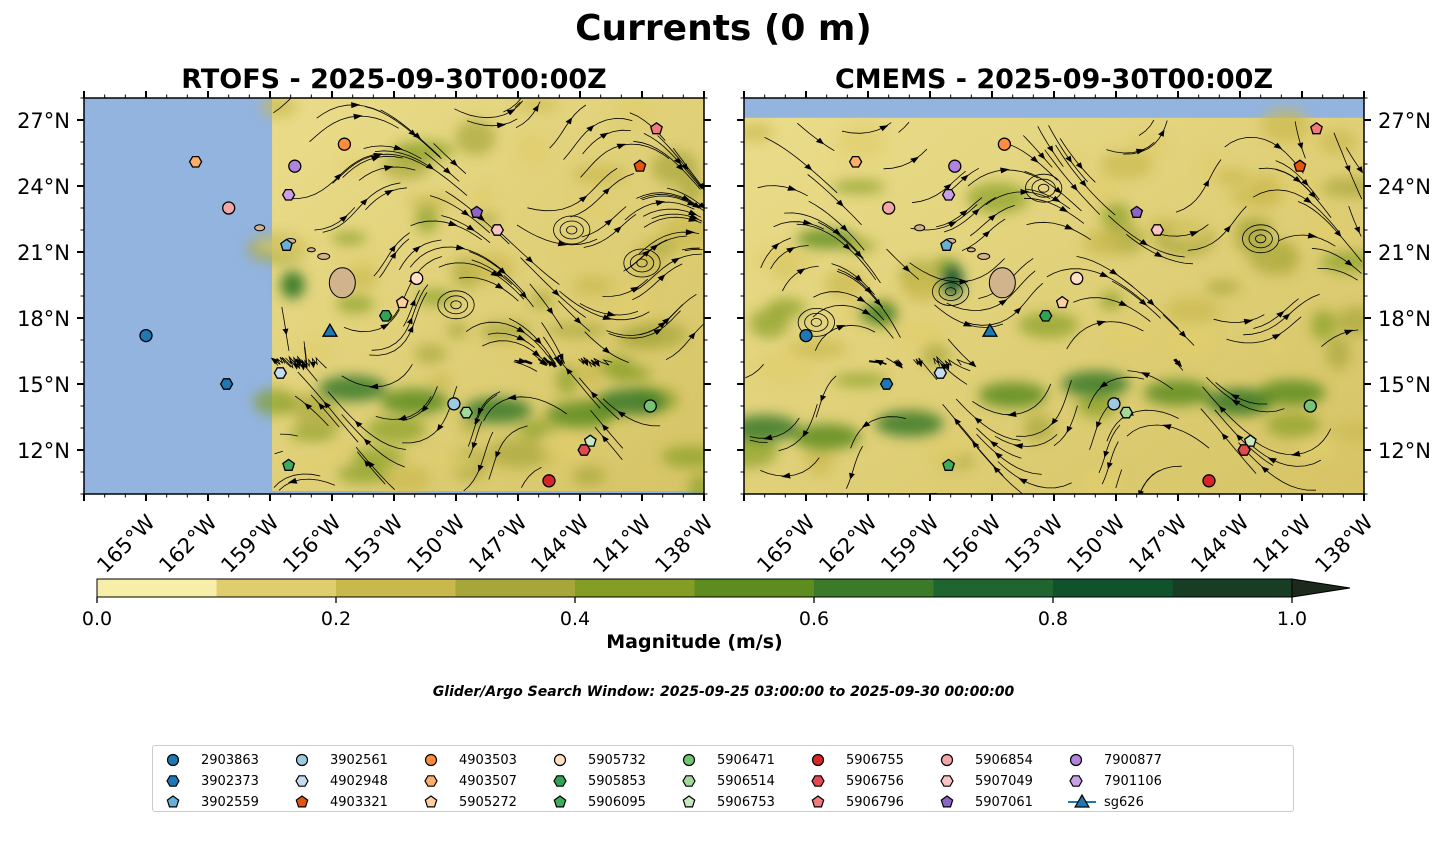 This screenshot has height=863, width=1447. I want to click on legend-label: 5906514, so click(746, 781).